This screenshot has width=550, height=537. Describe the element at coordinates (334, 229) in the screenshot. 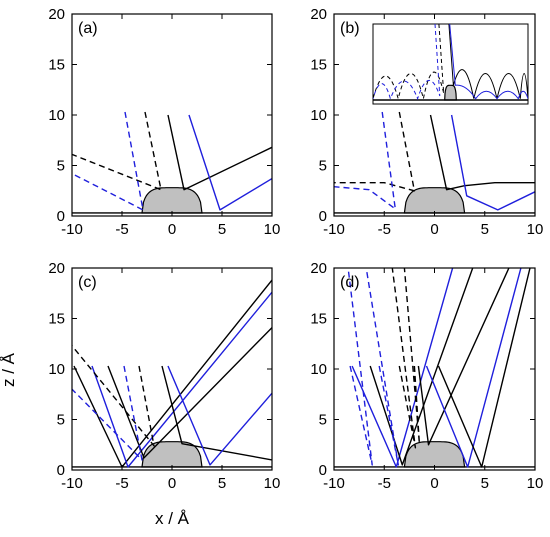

I see `panel-b-x-tick-label: -10` at that location.